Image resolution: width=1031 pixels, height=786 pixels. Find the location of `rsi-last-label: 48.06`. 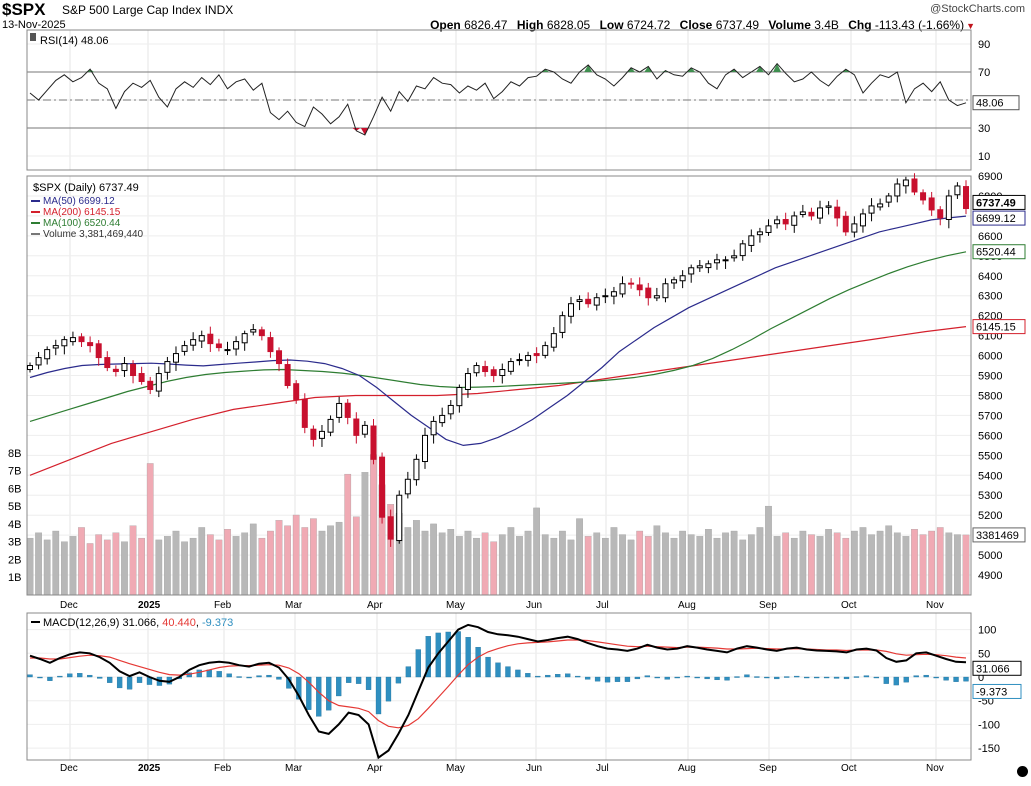

rsi-last-label: 48.06 is located at coordinates (990, 104).